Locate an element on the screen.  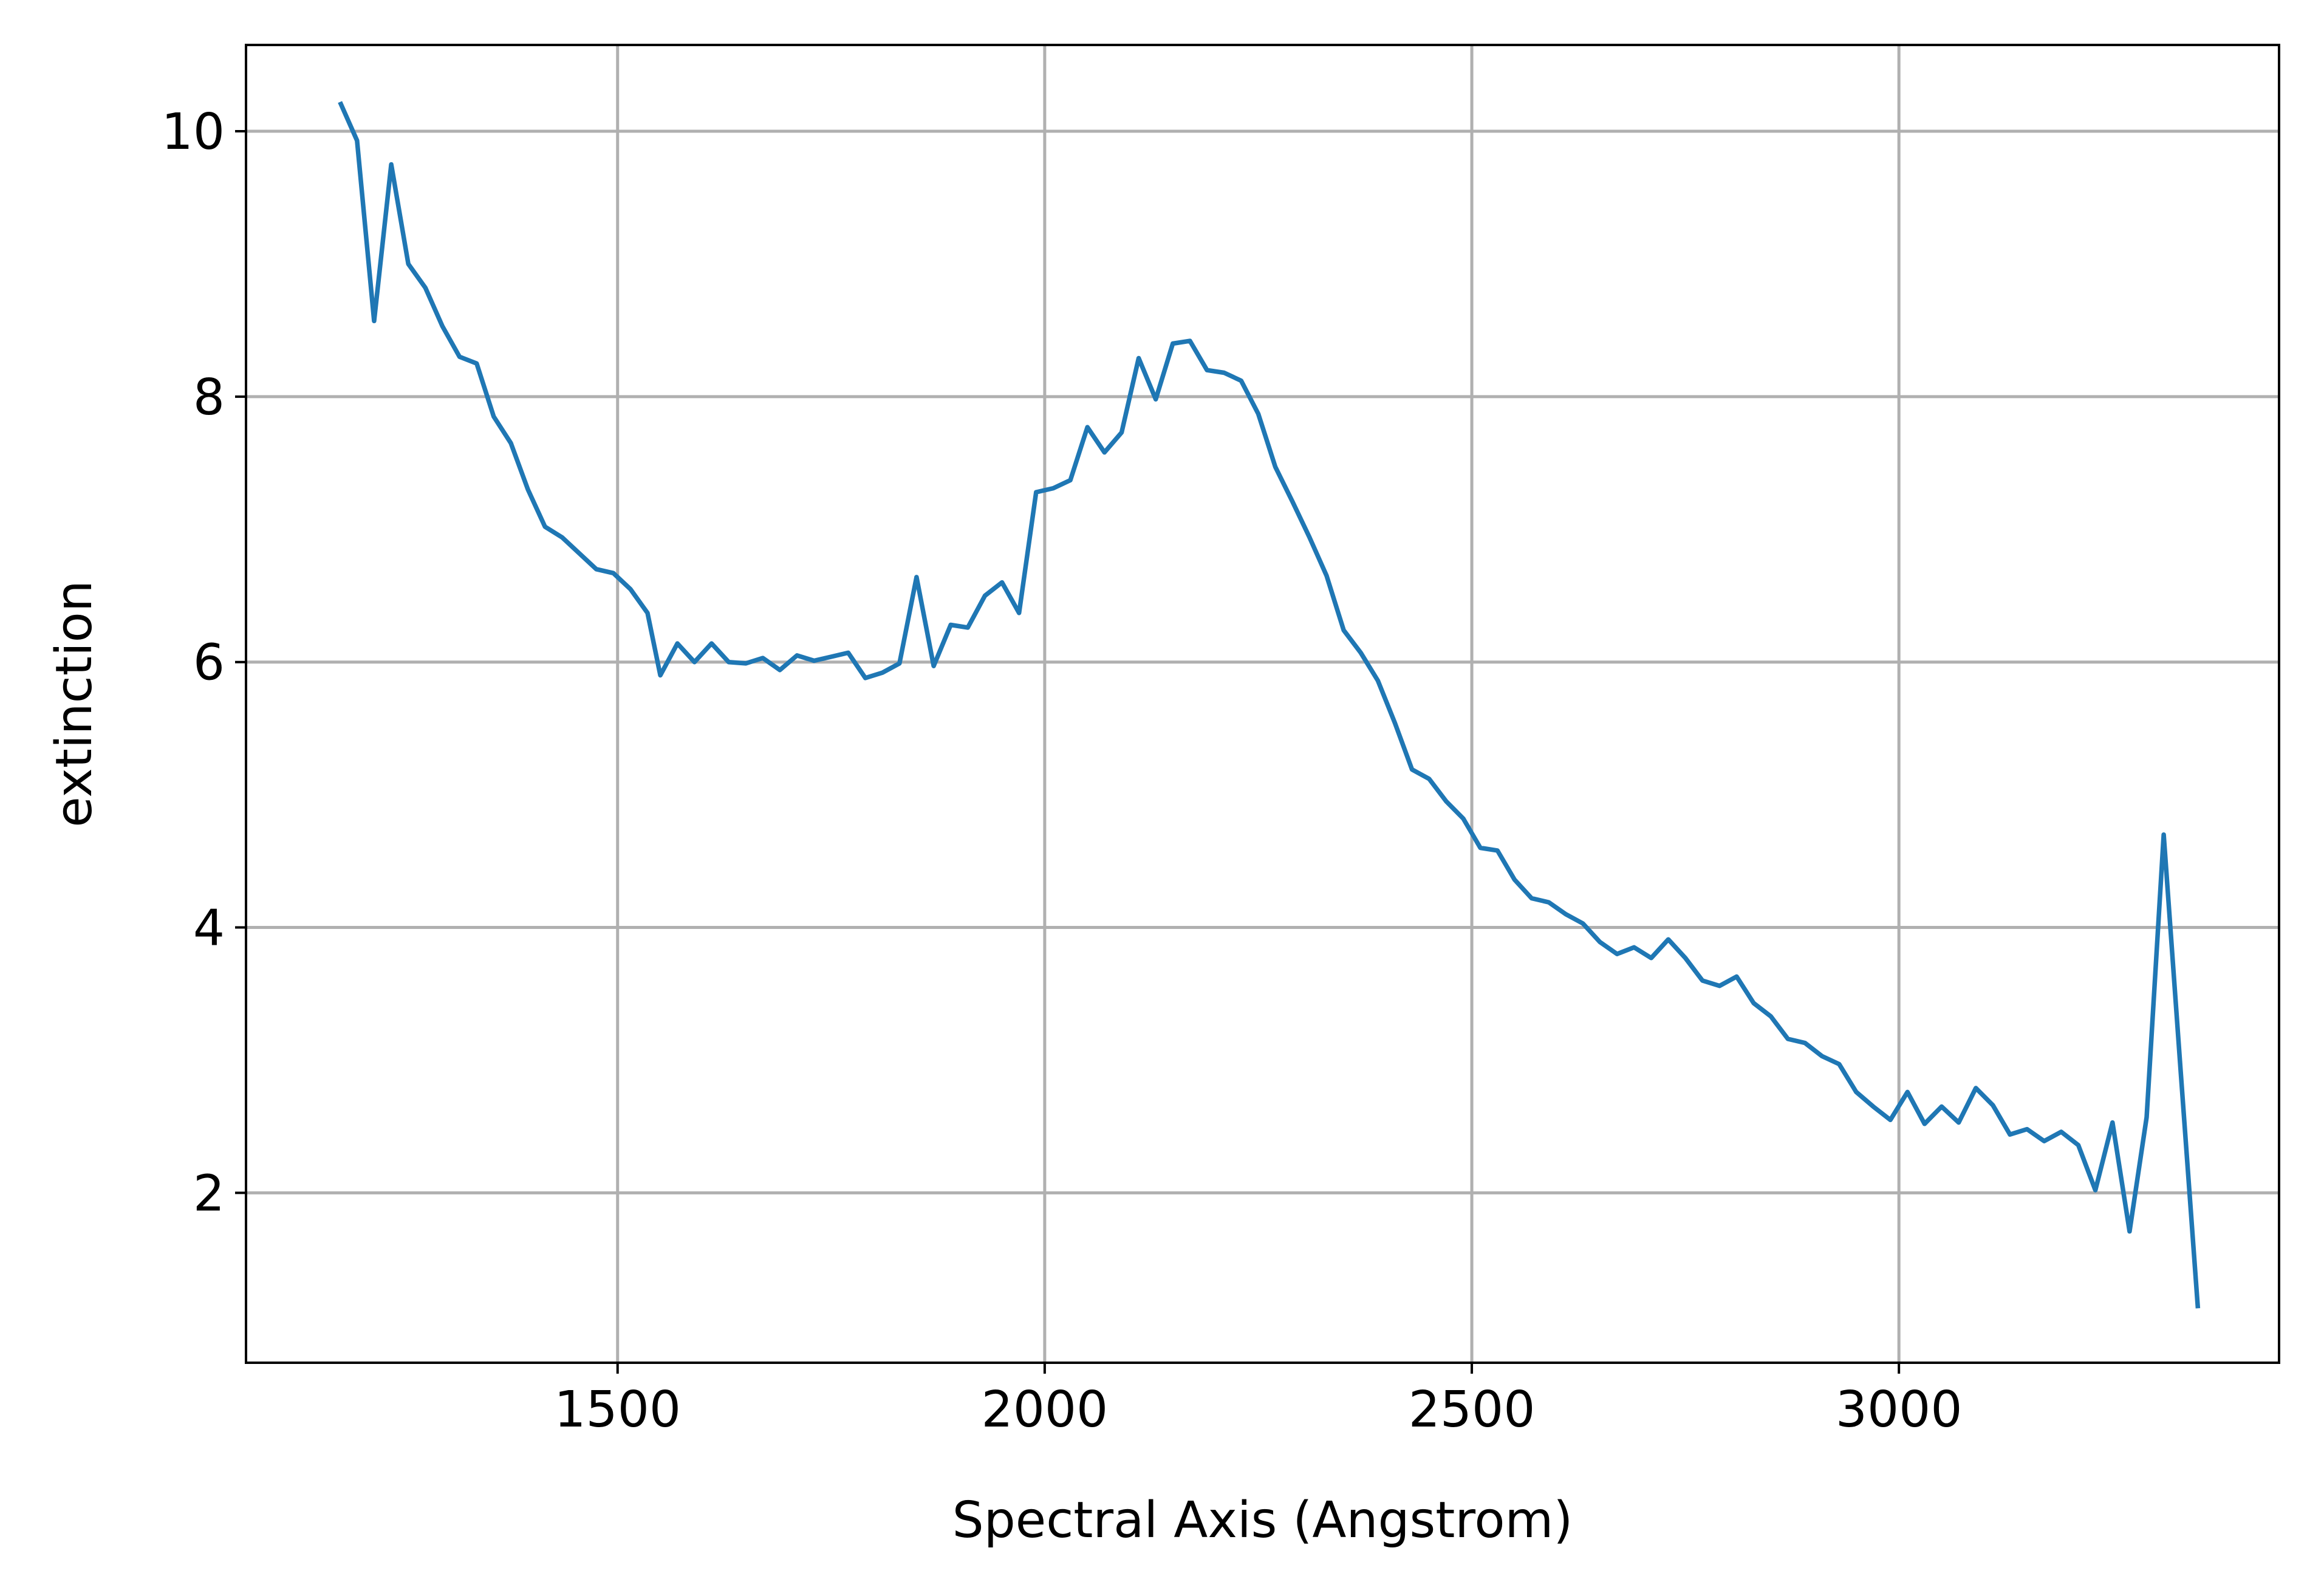
x-tick-label: 1500 is located at coordinates (617, 1410).